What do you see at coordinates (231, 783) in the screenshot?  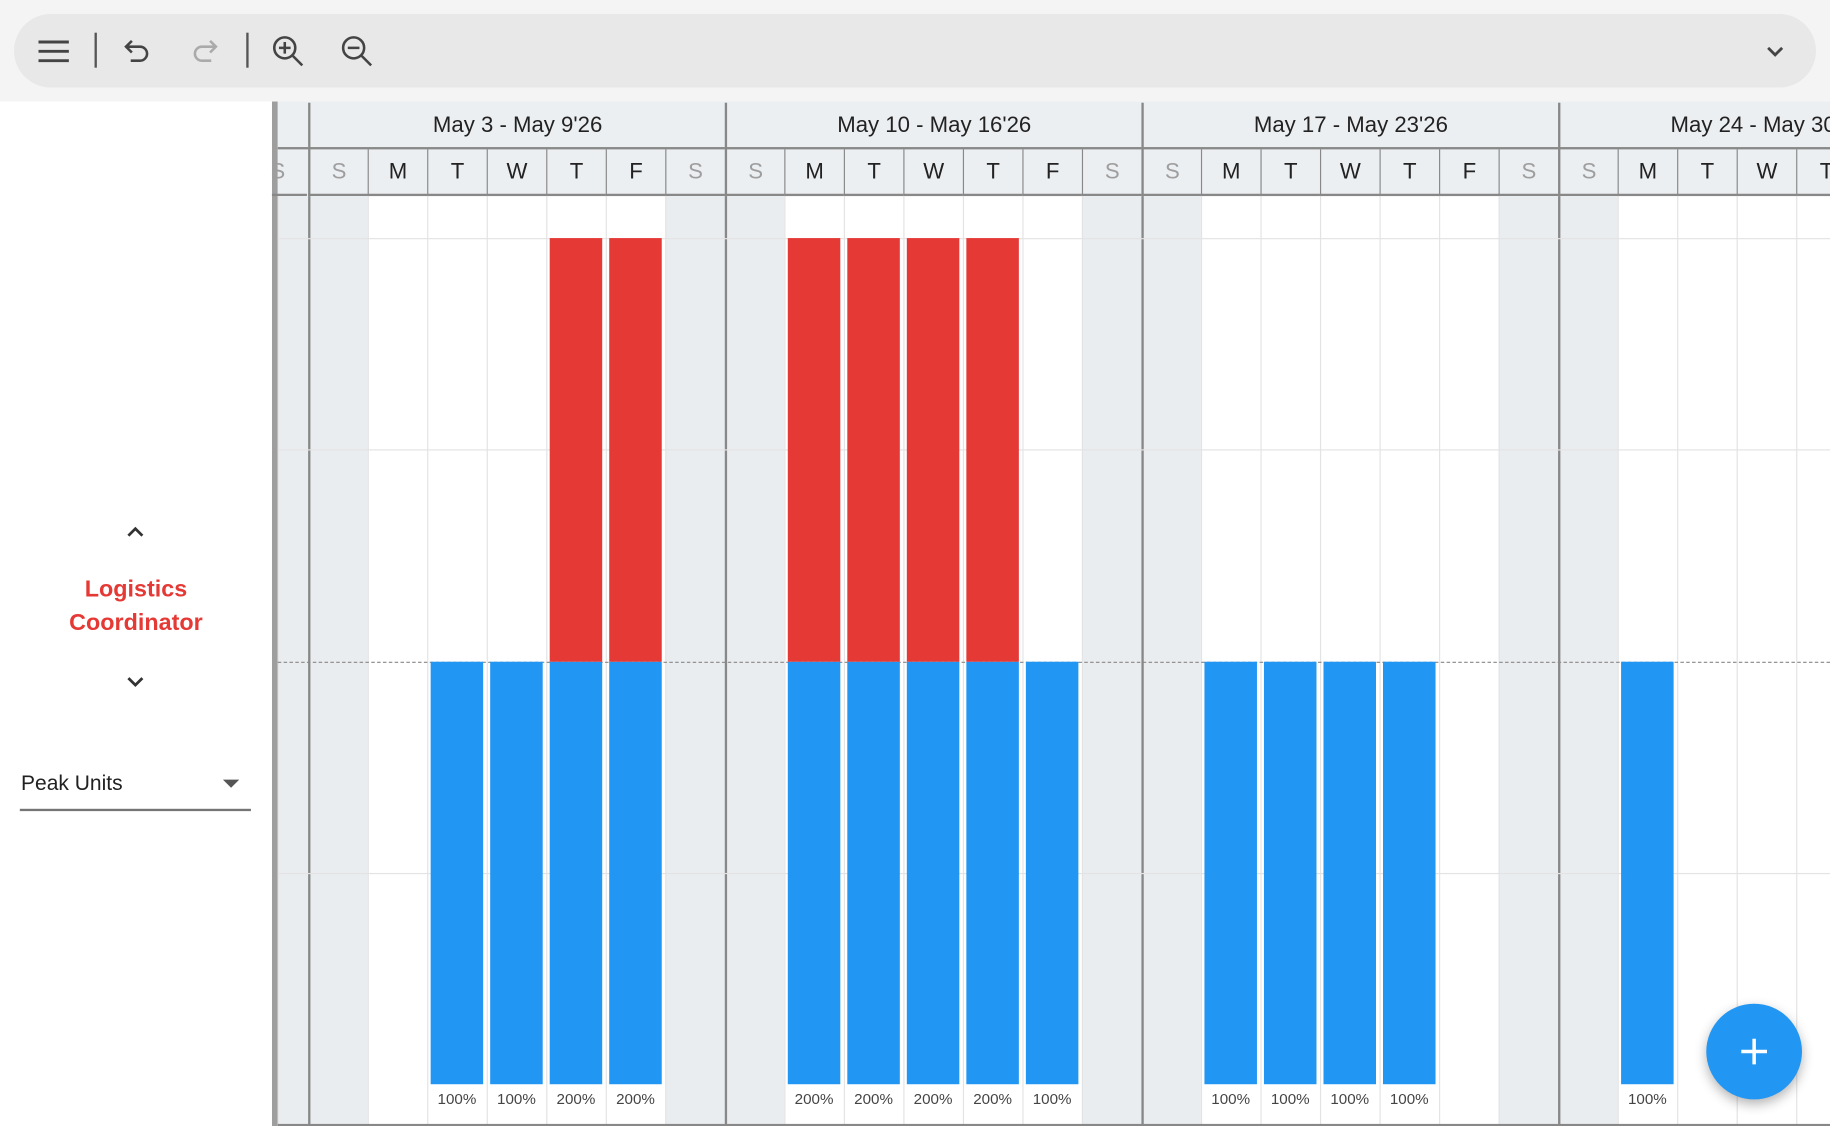 I see `dropdown-arrow-icon` at bounding box center [231, 783].